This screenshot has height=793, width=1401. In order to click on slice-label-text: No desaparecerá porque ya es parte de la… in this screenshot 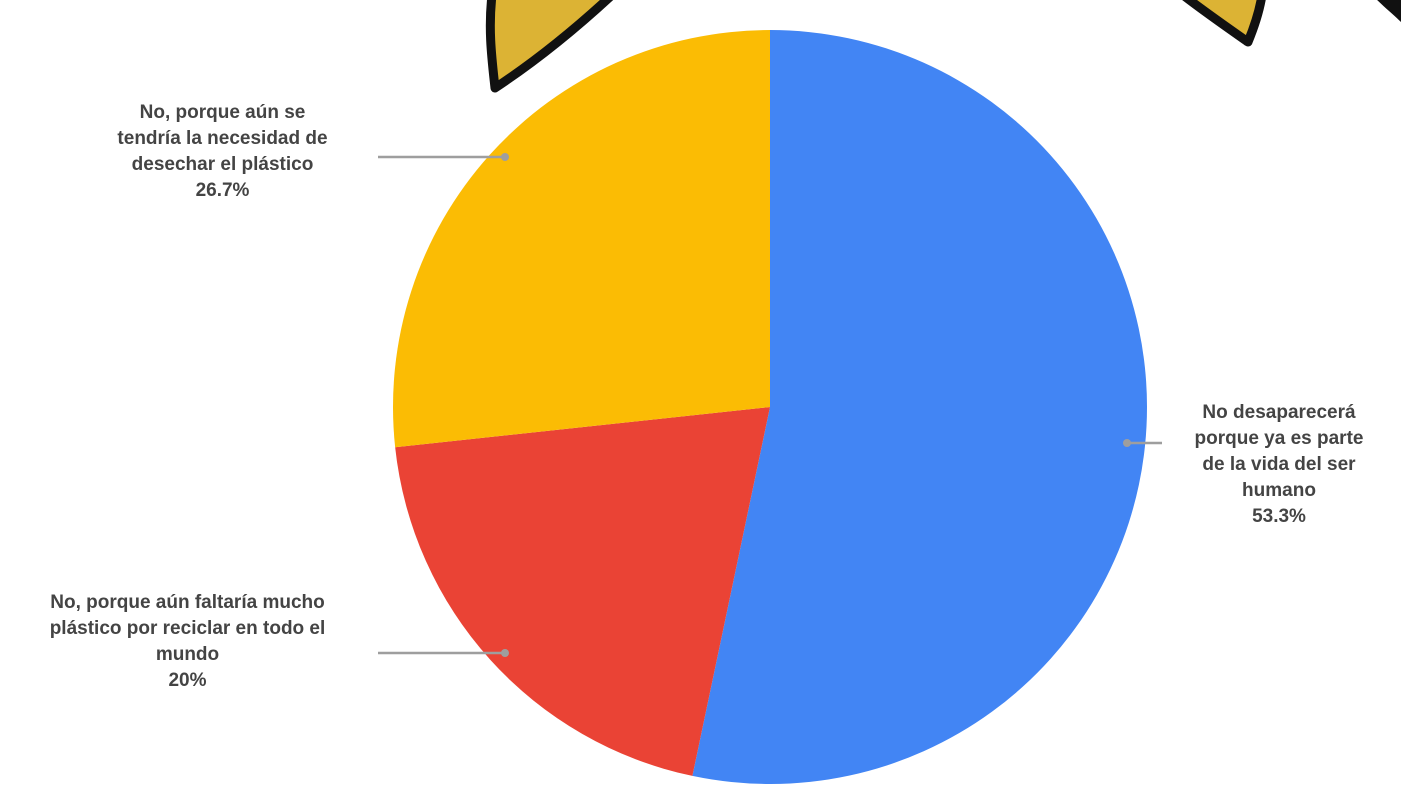, I will do `click(1279, 451)`.